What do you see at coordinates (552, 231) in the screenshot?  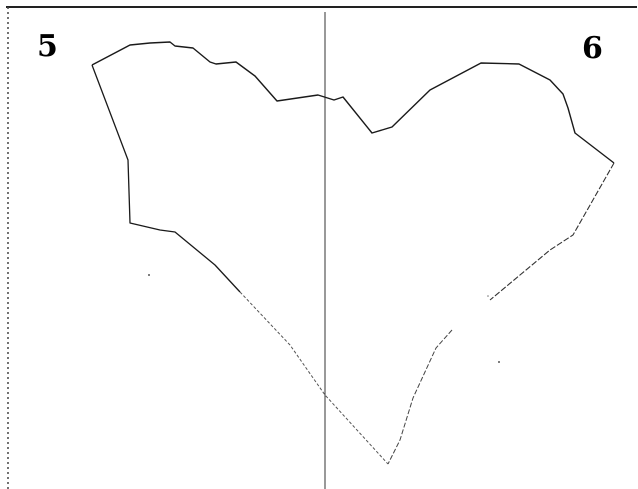 I see `shape-outline-right-side` at bounding box center [552, 231].